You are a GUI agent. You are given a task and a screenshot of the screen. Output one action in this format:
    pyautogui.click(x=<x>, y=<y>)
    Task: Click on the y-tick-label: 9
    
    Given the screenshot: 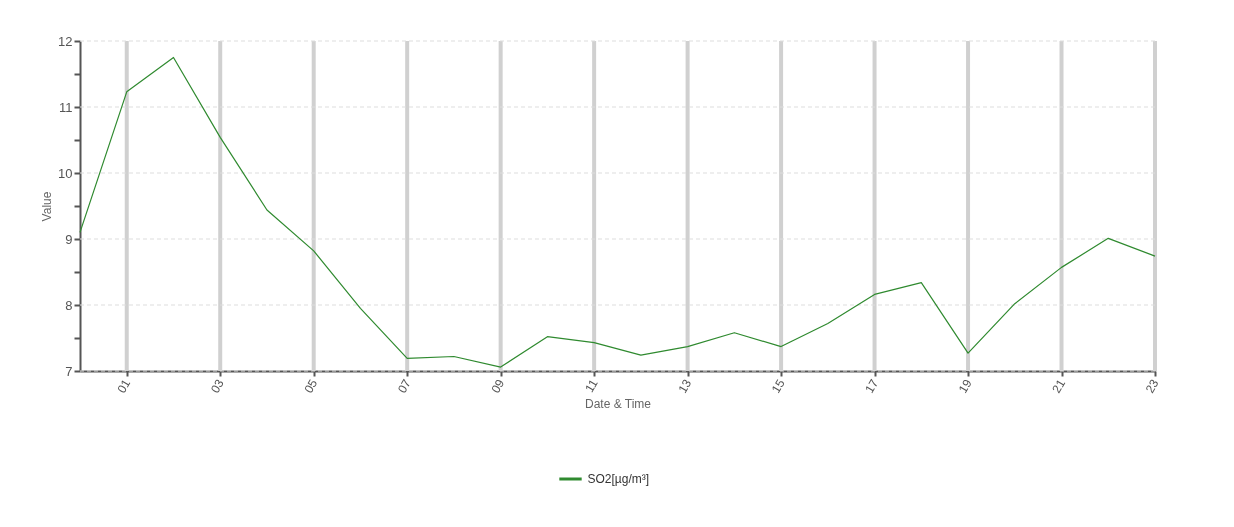 What is the action you would take?
    pyautogui.click(x=69, y=239)
    